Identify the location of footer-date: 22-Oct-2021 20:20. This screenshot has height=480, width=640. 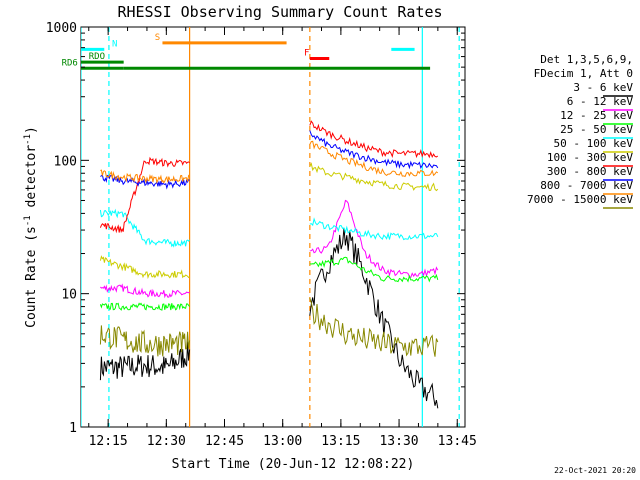
(595, 470).